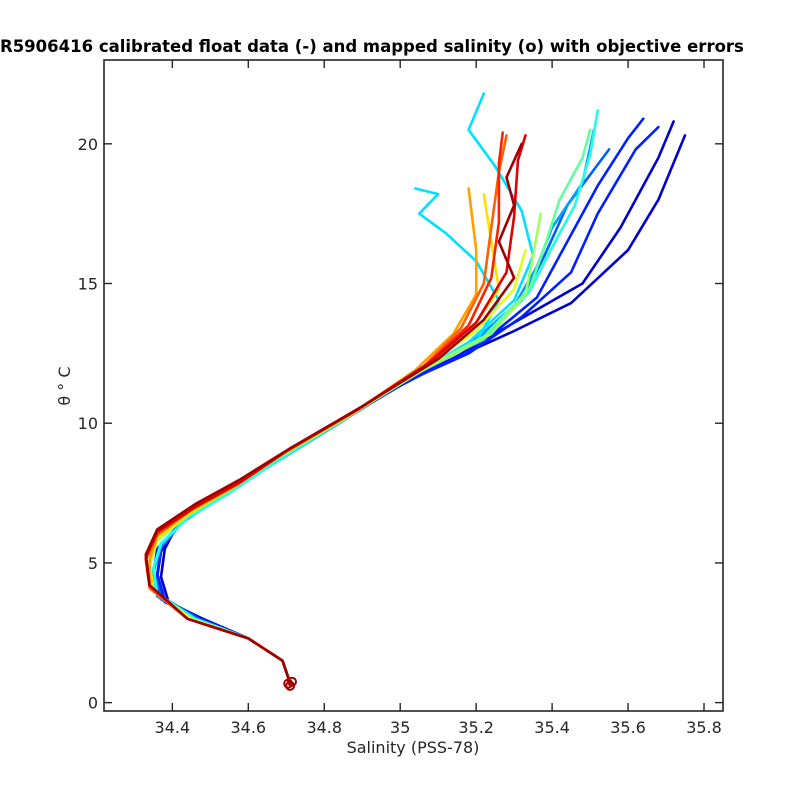  I want to click on x-tick-label-2: 34.6, so click(248, 727).